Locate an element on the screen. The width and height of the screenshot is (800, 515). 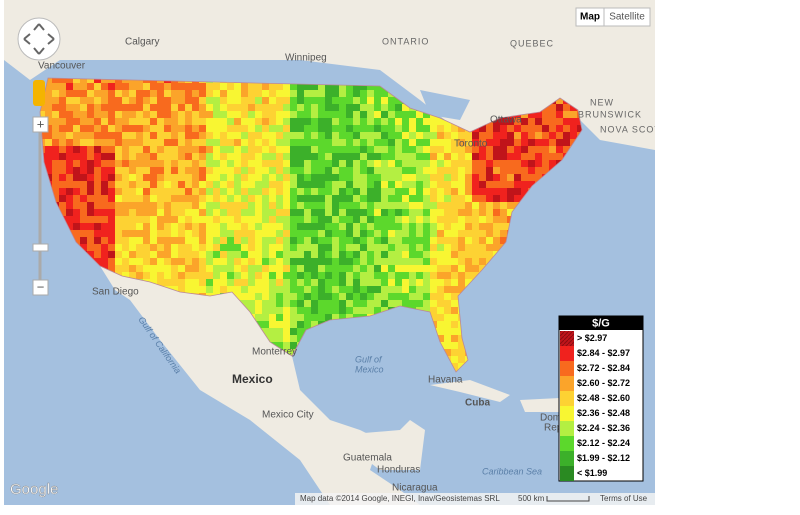
zoom-in is located at coordinates (40, 124).